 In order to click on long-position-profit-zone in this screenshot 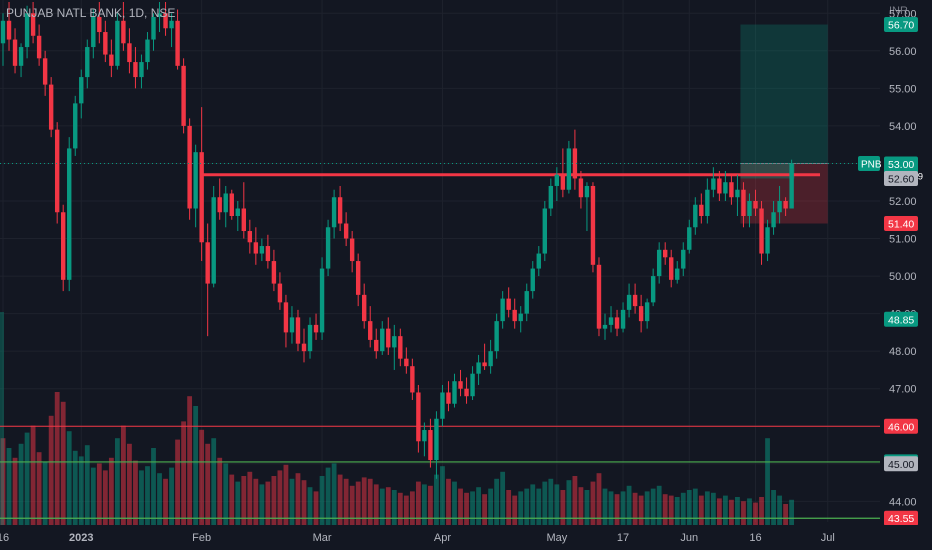, I will do `click(784, 94)`.